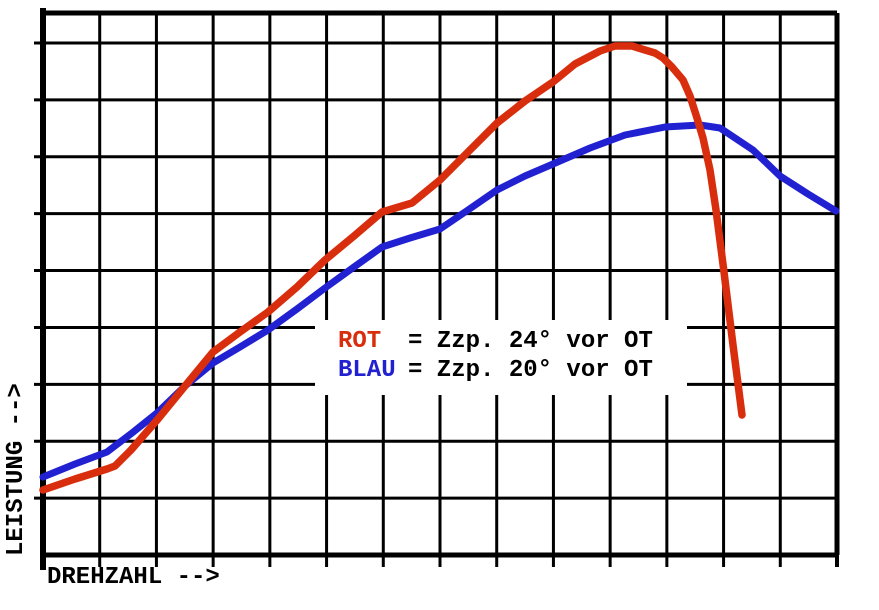 Image resolution: width=879 pixels, height=610 pixels. Describe the element at coordinates (360, 341) in the screenshot. I see `legend-label-rot: ROT` at that location.